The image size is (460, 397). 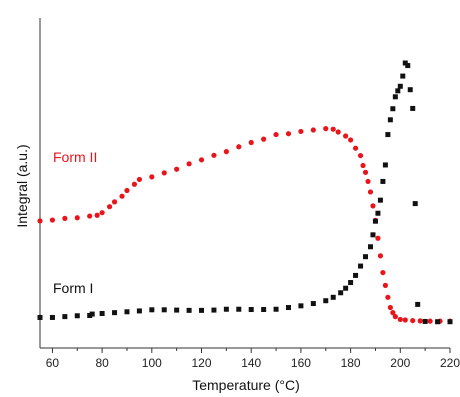 I want to click on series-label-form-i: Form I, so click(x=73, y=288).